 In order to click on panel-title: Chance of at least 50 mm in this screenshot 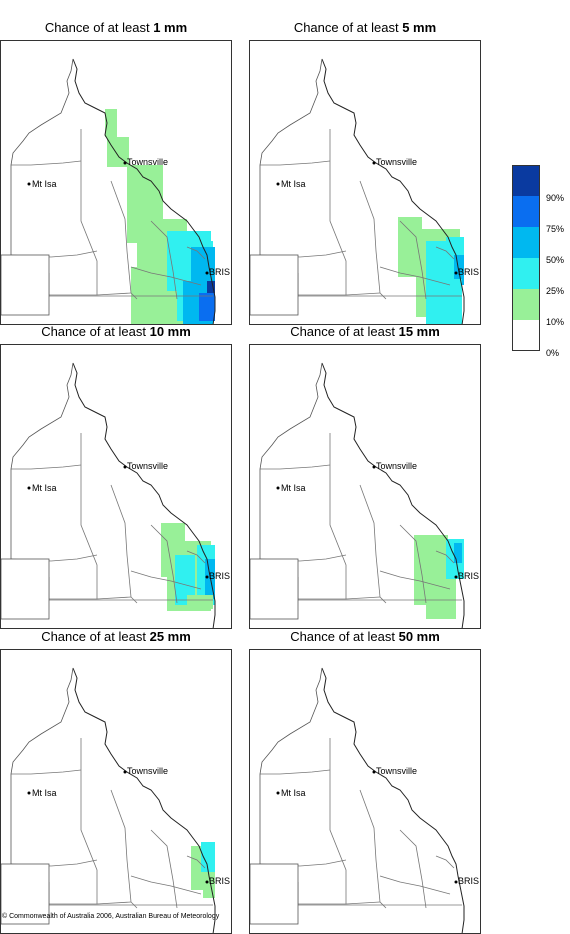, I will do `click(365, 636)`.